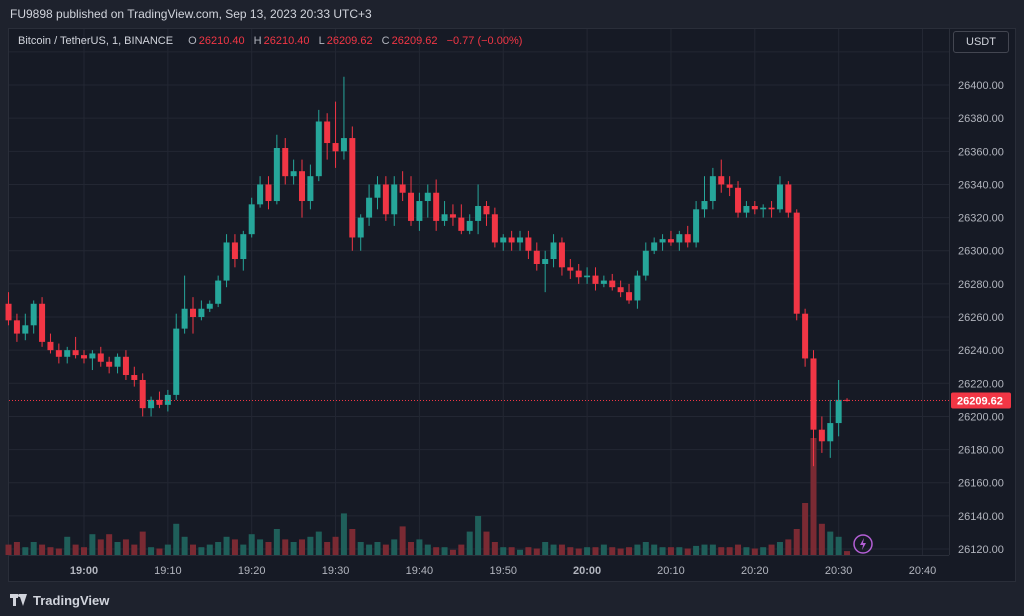  Describe the element at coordinates (981, 417) in the screenshot. I see `price-tick-label: 26200.00` at that location.